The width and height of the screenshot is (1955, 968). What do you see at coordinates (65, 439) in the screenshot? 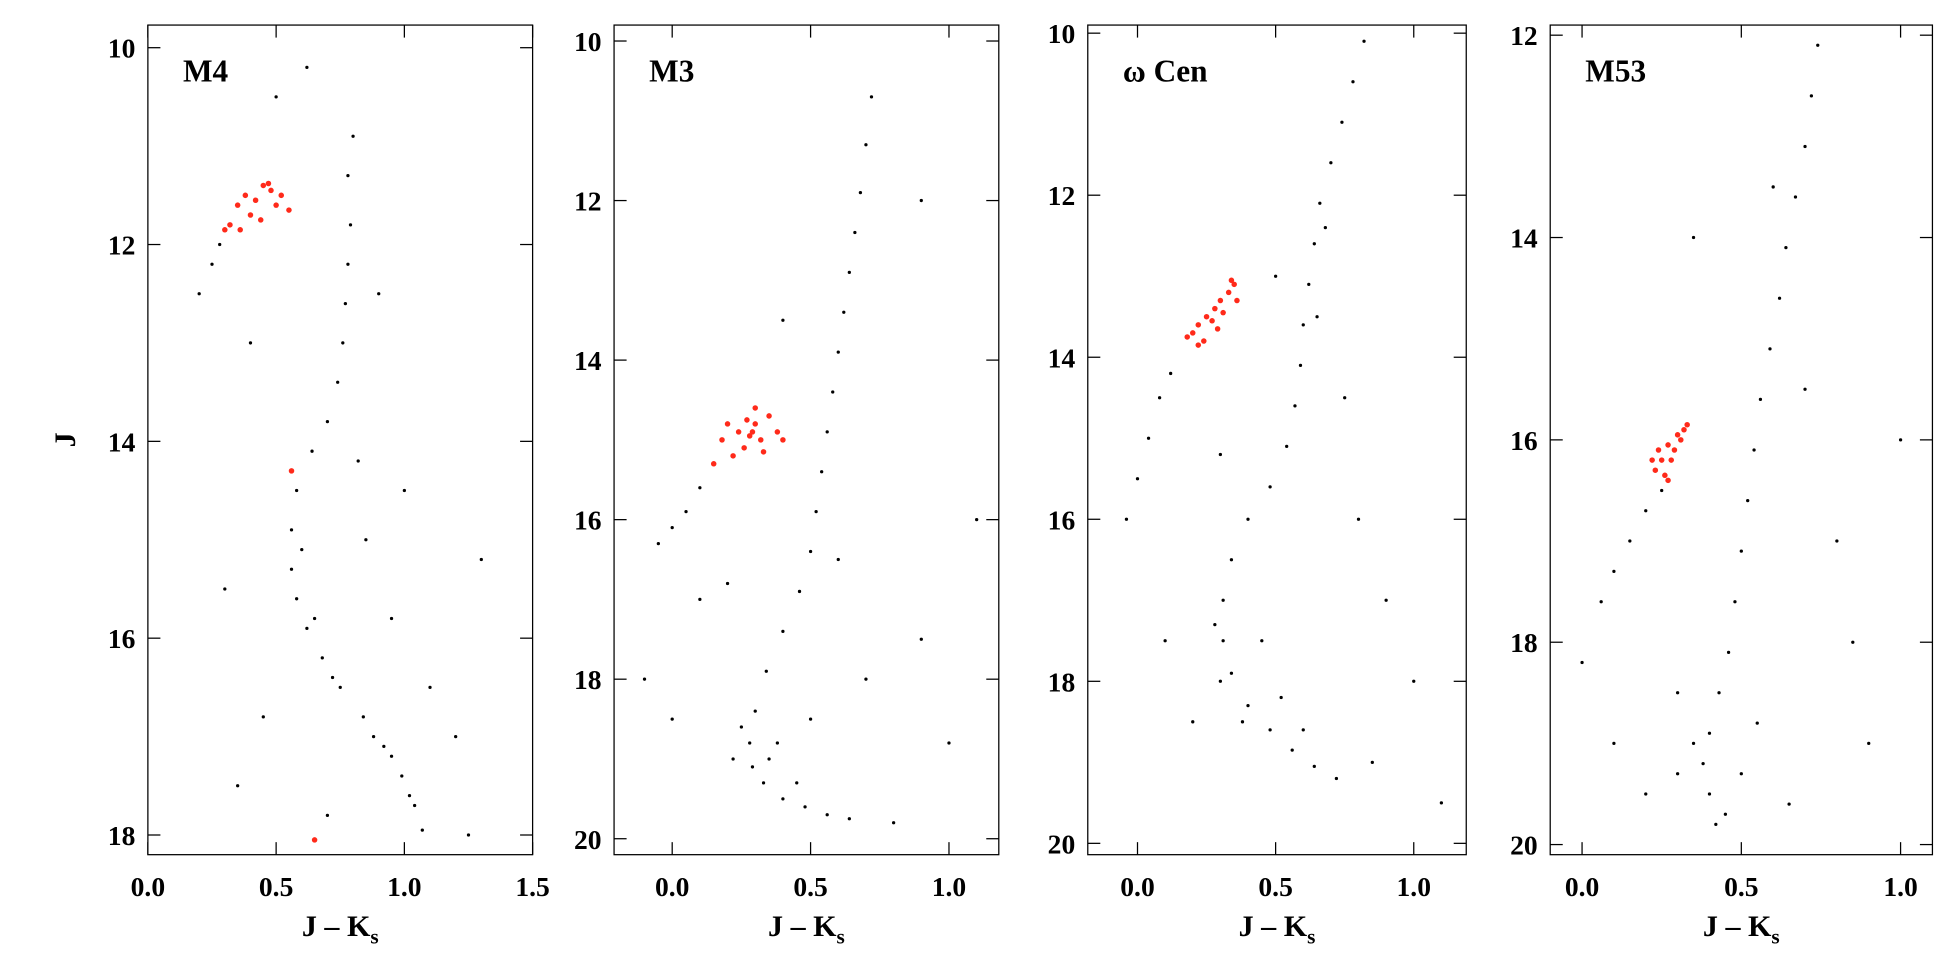
I see `y-axis-label: J` at bounding box center [65, 439].